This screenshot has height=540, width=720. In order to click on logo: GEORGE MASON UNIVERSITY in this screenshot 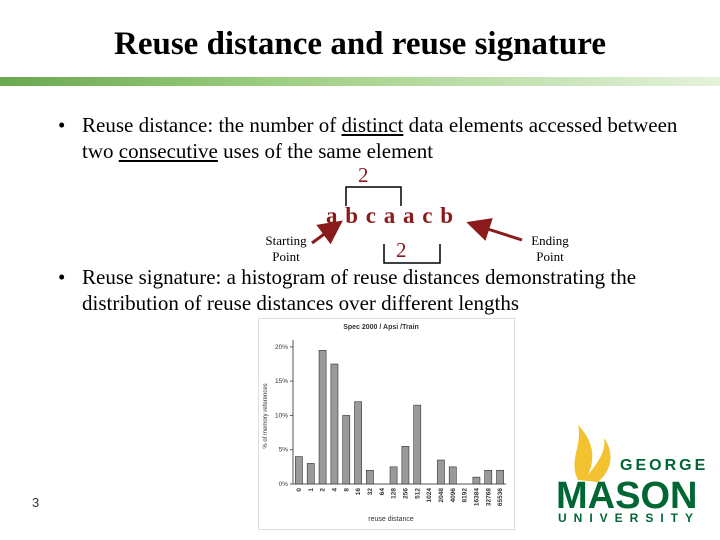, I will do `click(632, 475)`.